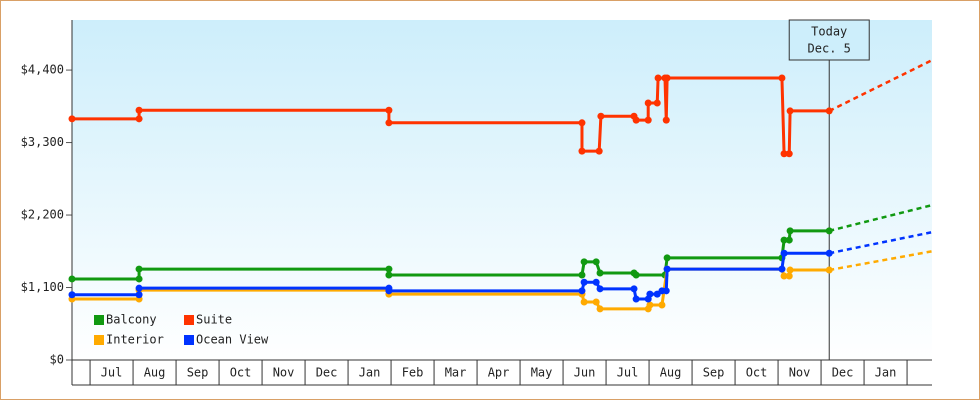  I want to click on forecast-line, so click(880, 86).